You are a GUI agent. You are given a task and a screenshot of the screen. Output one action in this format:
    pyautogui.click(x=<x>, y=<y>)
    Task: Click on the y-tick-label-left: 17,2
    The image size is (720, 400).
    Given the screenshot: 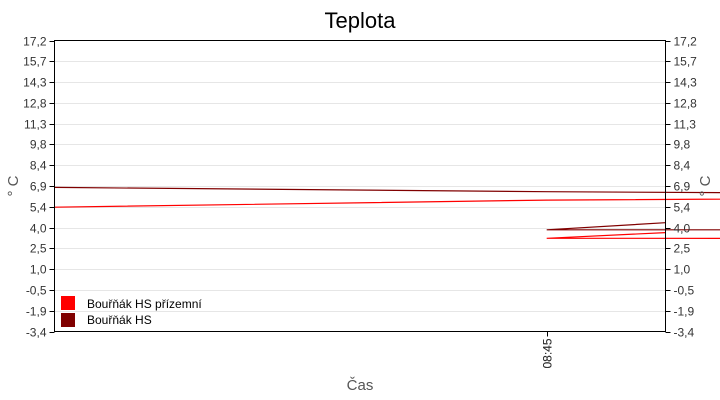 What is the action you would take?
    pyautogui.click(x=35, y=42)
    